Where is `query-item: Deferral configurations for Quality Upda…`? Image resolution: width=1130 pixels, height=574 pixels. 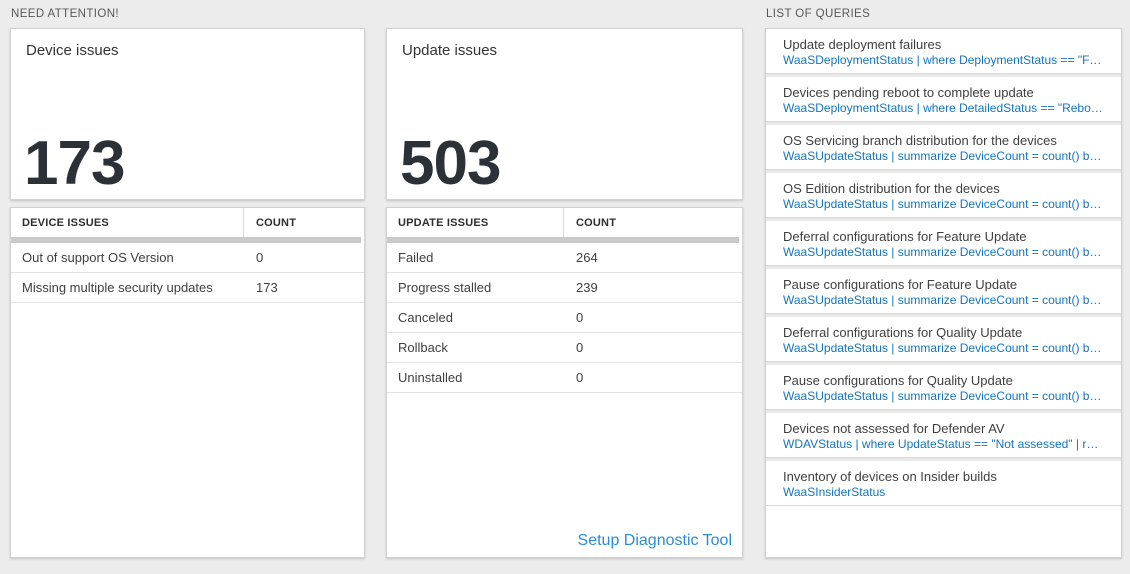 query-item: Deferral configurations for Quality Upda… is located at coordinates (943, 339).